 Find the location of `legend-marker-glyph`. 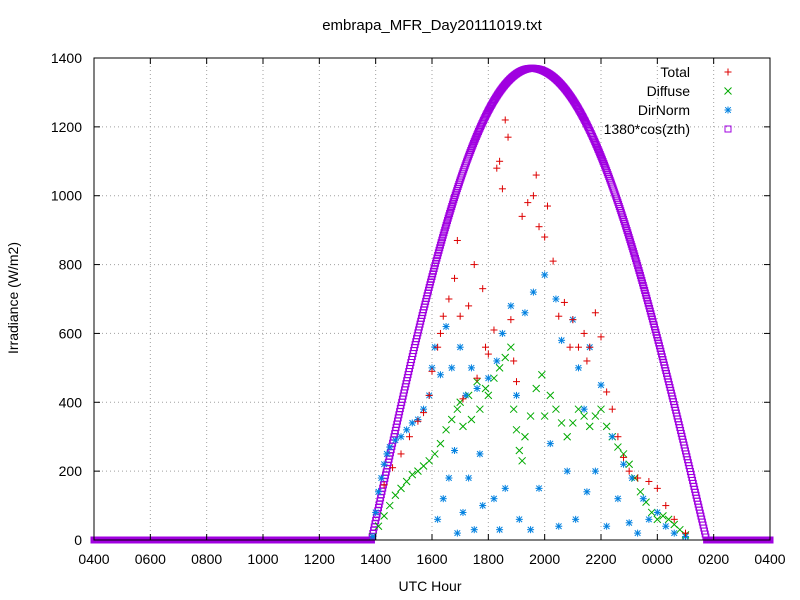

legend-marker-glyph is located at coordinates (728, 129).